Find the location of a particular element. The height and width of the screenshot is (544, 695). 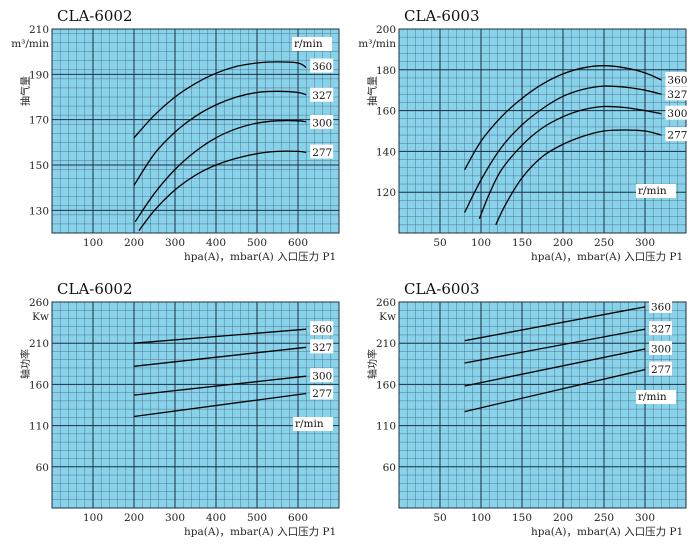

chart-title: CLA-6003 is located at coordinates (442, 16).